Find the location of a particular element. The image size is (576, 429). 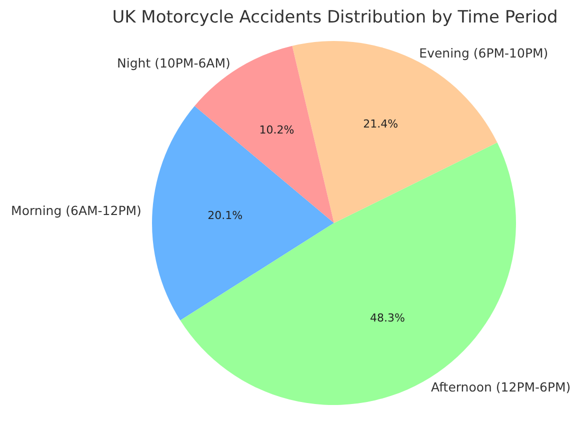

slice-label: Afternoon (12PM-6PM) is located at coordinates (501, 386).